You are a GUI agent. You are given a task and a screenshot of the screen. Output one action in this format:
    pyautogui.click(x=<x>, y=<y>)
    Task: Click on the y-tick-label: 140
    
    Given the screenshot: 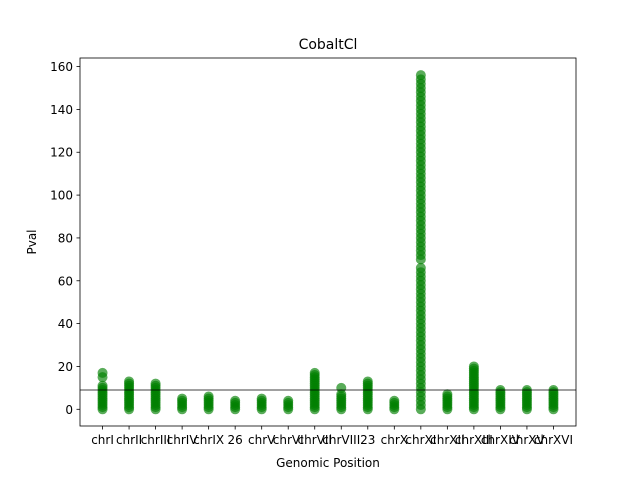 What is the action you would take?
    pyautogui.click(x=61, y=110)
    